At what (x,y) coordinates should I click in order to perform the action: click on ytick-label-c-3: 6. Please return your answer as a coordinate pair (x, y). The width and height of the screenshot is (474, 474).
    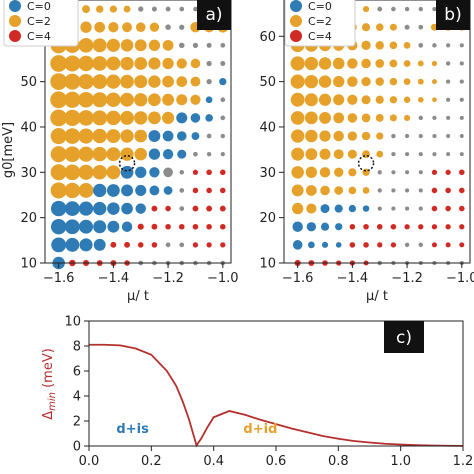
    Looking at the image, I should click on (77, 372).